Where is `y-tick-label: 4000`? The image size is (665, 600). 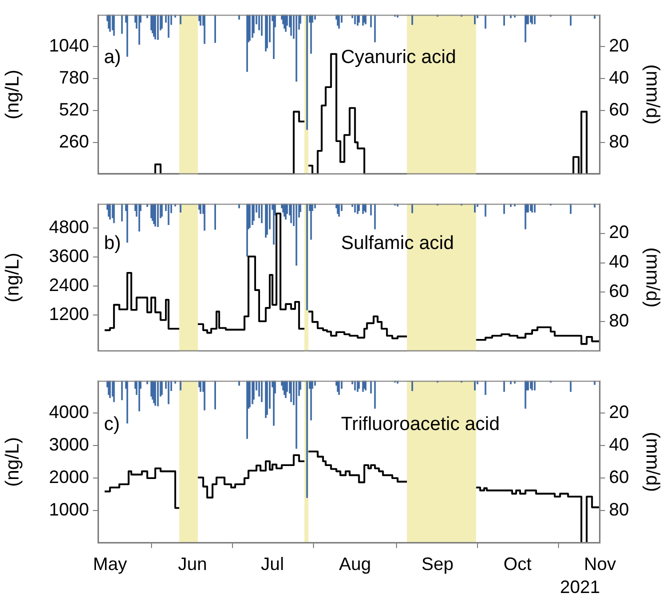 y-tick-label: 4000 is located at coordinates (68, 412).